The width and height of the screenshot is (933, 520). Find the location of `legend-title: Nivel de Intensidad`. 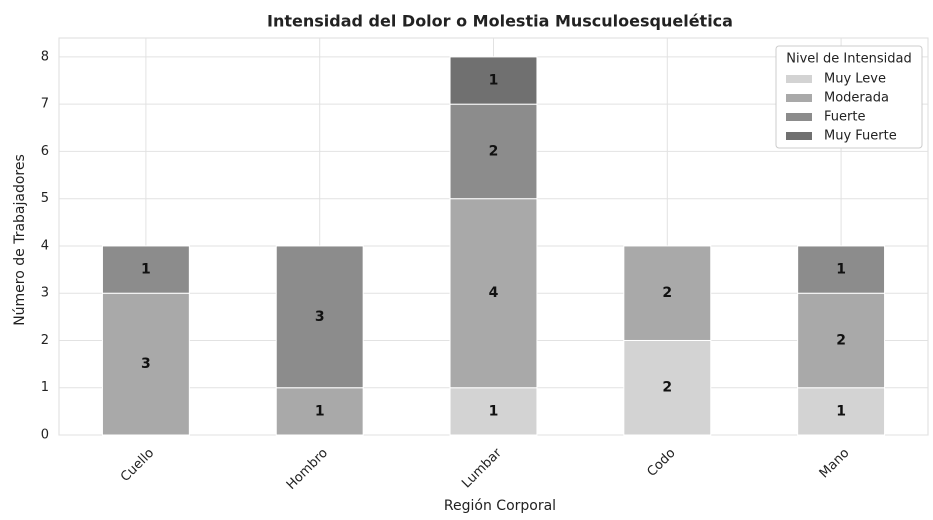

legend-title: Nivel de Intensidad is located at coordinates (848, 59).